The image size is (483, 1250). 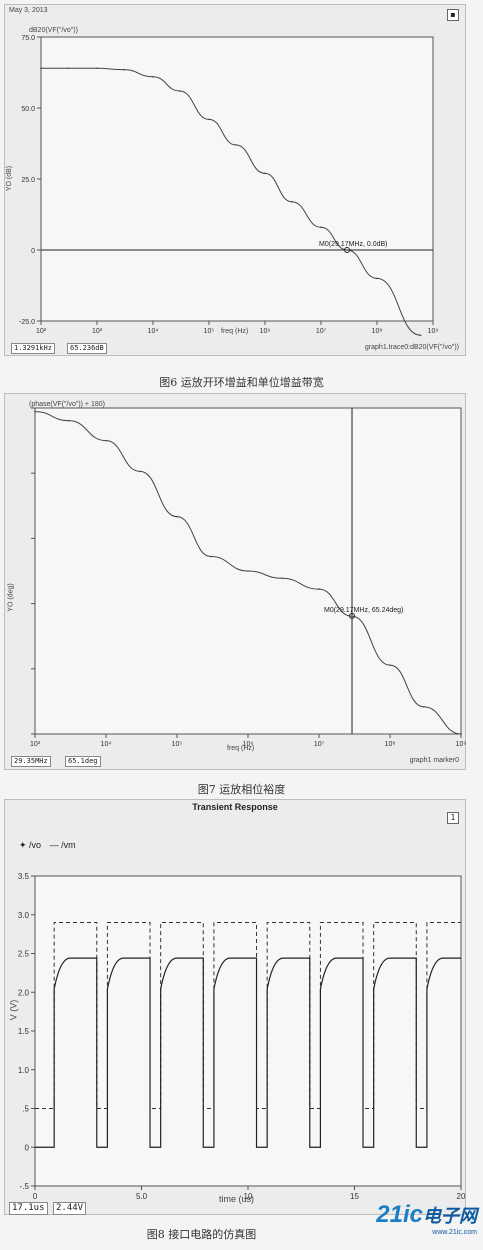 I want to click on x-tick-label-1-2: 10⁵, so click(x=177, y=744).